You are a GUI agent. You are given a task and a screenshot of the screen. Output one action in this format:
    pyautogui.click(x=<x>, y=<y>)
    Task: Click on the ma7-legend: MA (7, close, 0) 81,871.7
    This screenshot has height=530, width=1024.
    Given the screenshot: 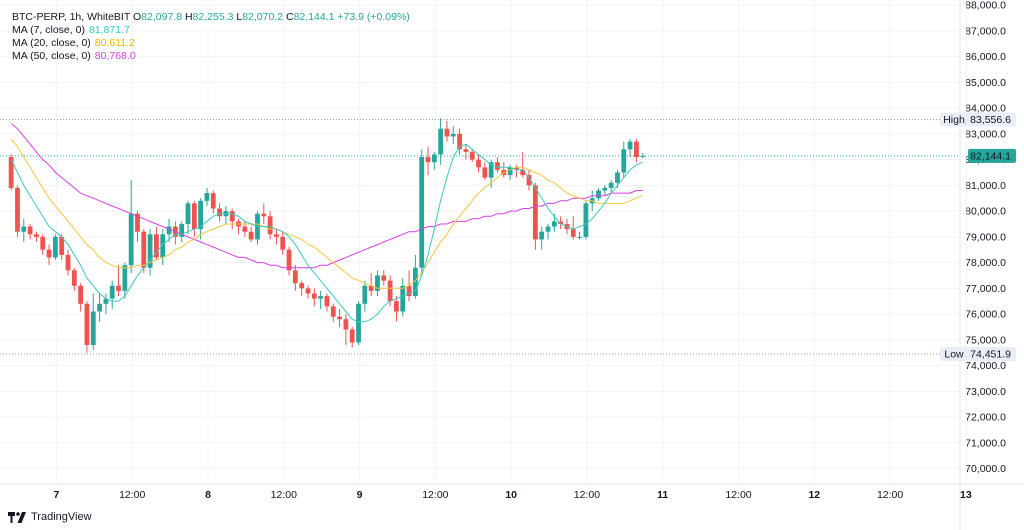 What is the action you would take?
    pyautogui.click(x=211, y=30)
    